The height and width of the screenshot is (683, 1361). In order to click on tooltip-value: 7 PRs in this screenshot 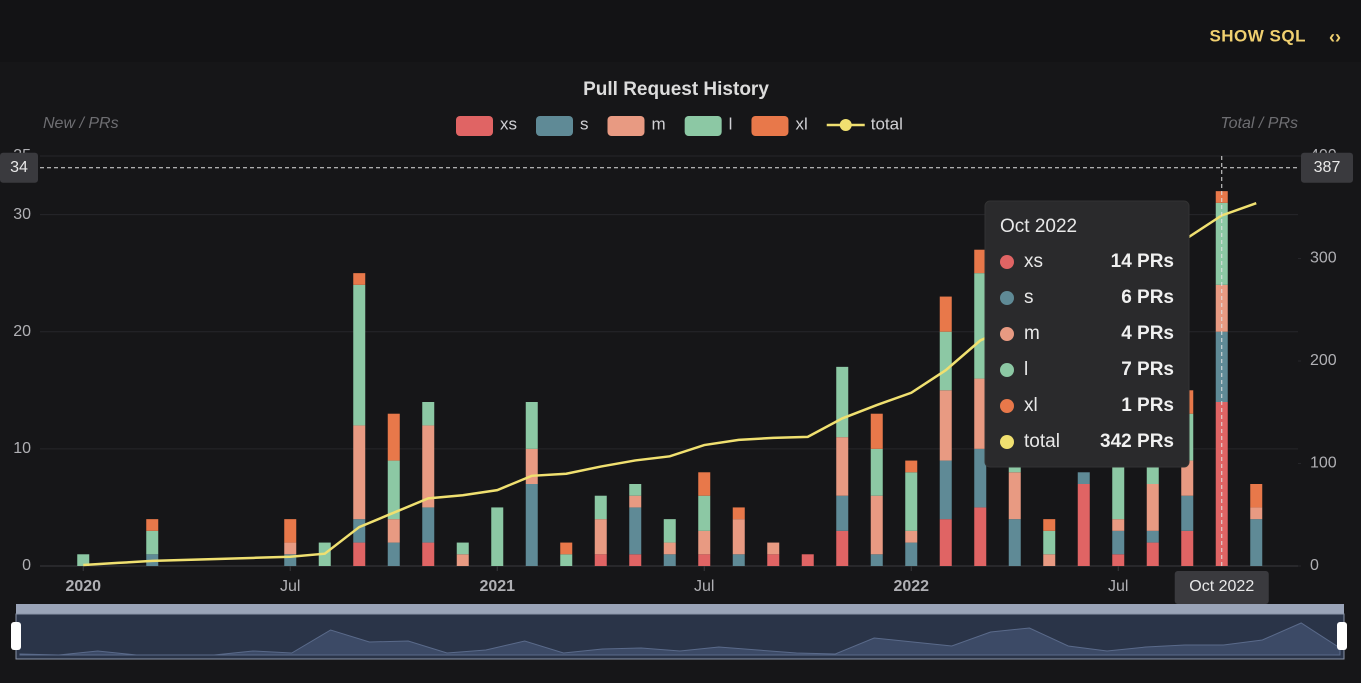, I will do `click(1147, 369)`.